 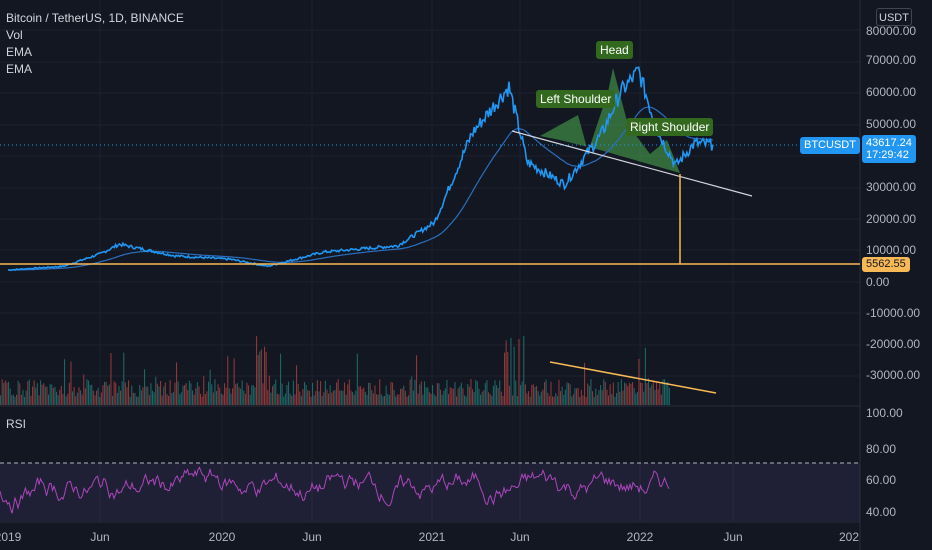 I want to click on chart-title: Bitcoin / TetherUS, 1D, BINANCE, so click(x=95, y=18).